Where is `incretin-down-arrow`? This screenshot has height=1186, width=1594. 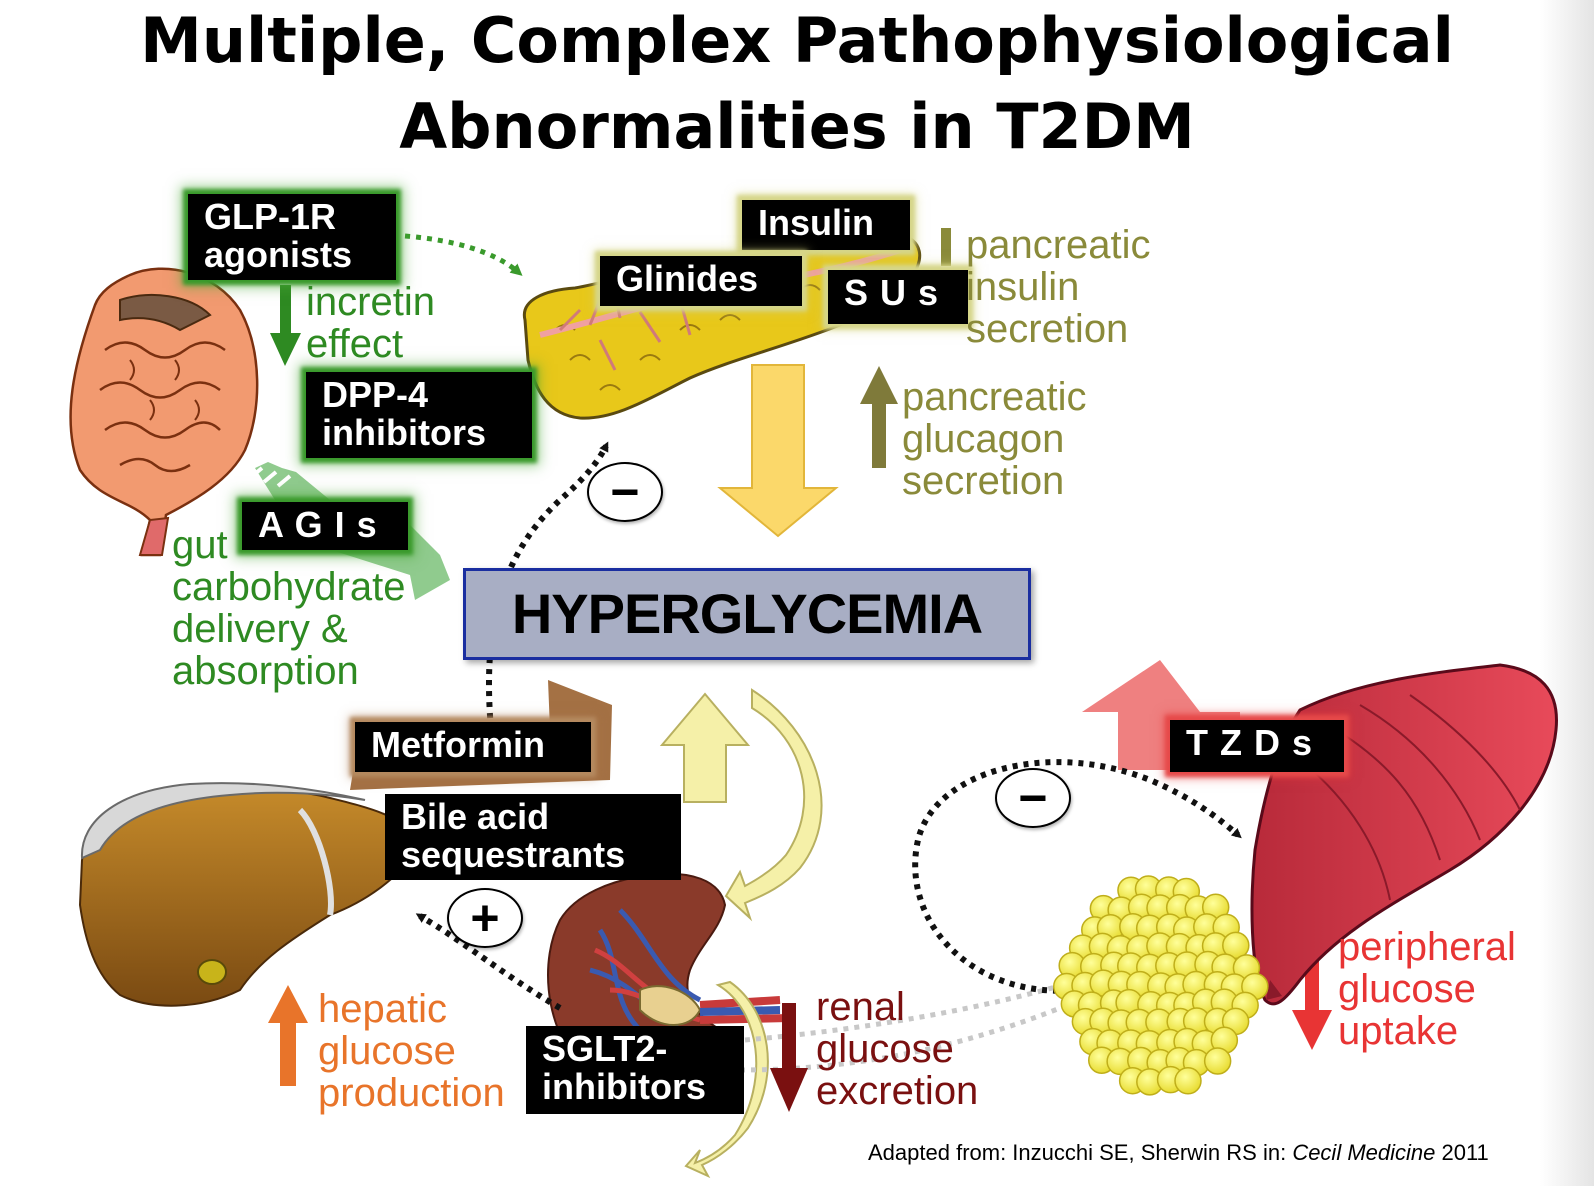 incretin-down-arrow is located at coordinates (285, 325).